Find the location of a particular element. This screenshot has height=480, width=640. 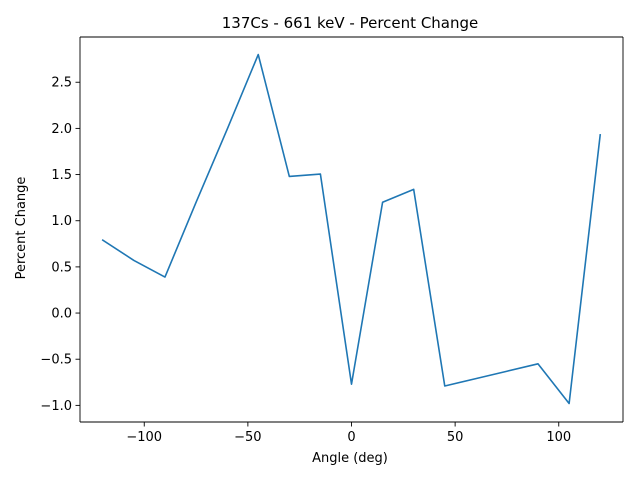

y-axis-label: Percent Change is located at coordinates (21, 228).